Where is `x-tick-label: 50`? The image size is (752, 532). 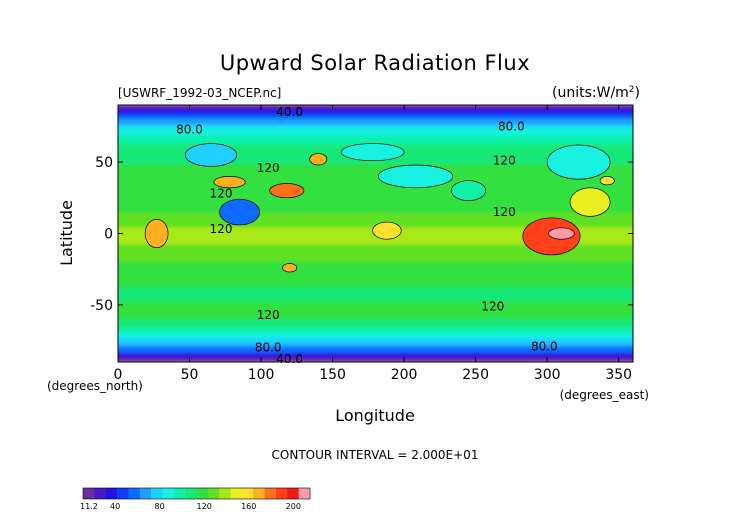
x-tick-label: 50 is located at coordinates (190, 375).